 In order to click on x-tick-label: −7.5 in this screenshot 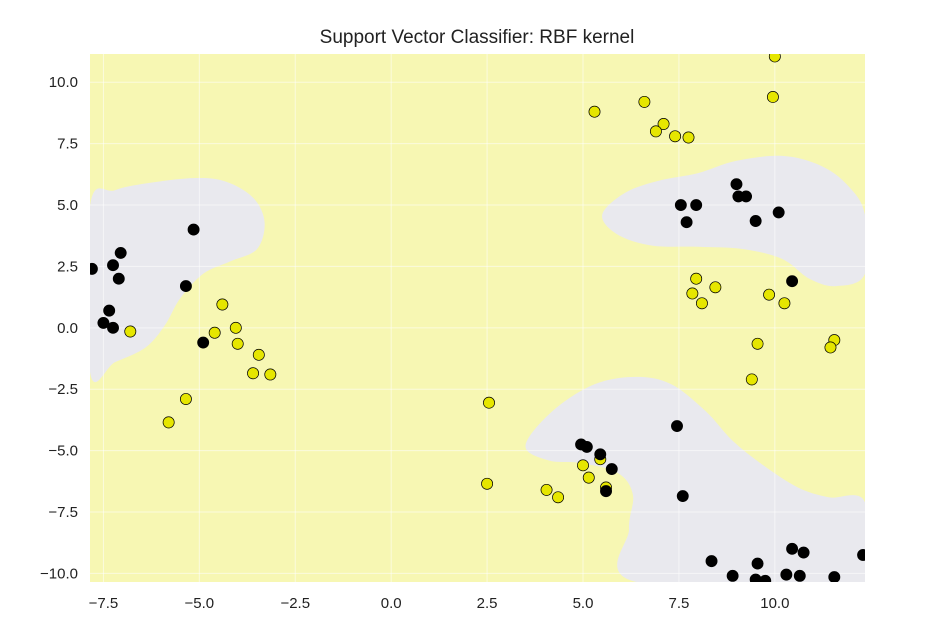, I will do `click(104, 603)`.